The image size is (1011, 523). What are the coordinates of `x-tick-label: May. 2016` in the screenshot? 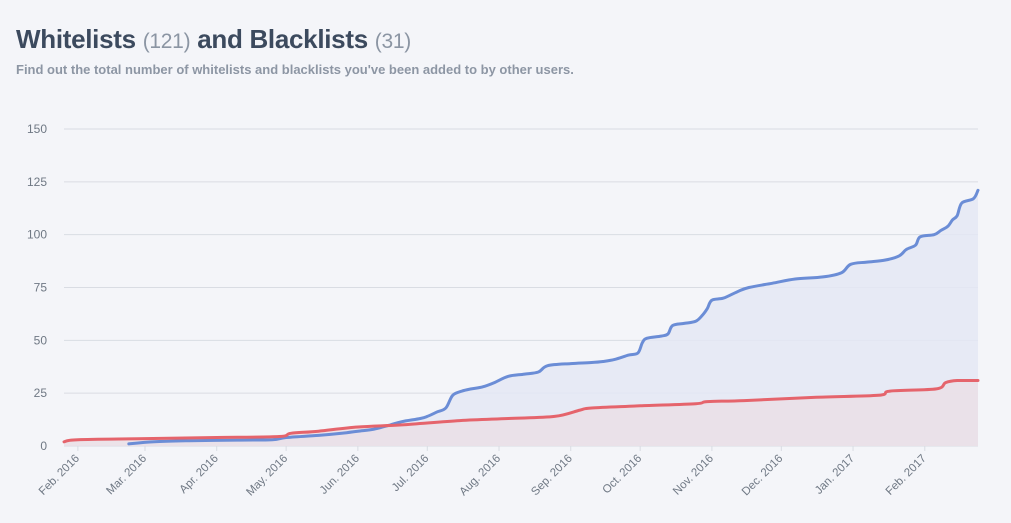 It's located at (267, 476).